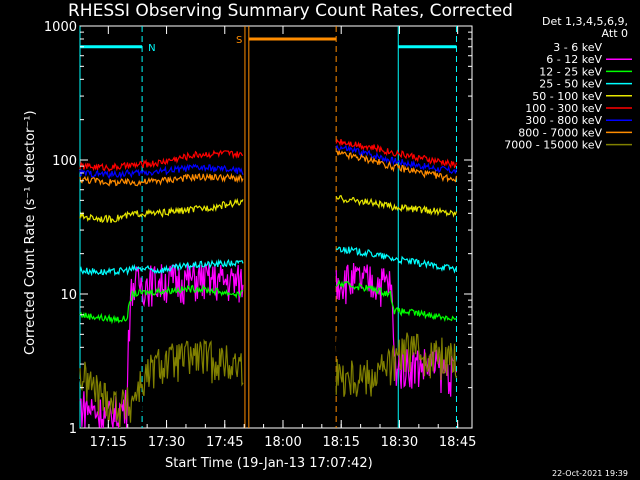 The height and width of the screenshot is (480, 640). I want to click on legend-header: Att 0, so click(615, 33).